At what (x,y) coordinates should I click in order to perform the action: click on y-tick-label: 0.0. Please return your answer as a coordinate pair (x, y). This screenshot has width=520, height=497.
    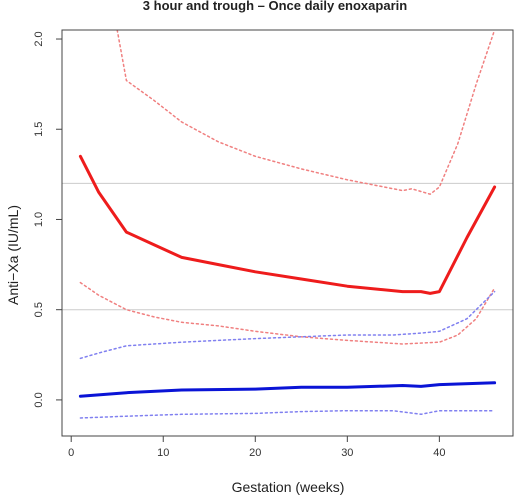
    Looking at the image, I should click on (39, 399).